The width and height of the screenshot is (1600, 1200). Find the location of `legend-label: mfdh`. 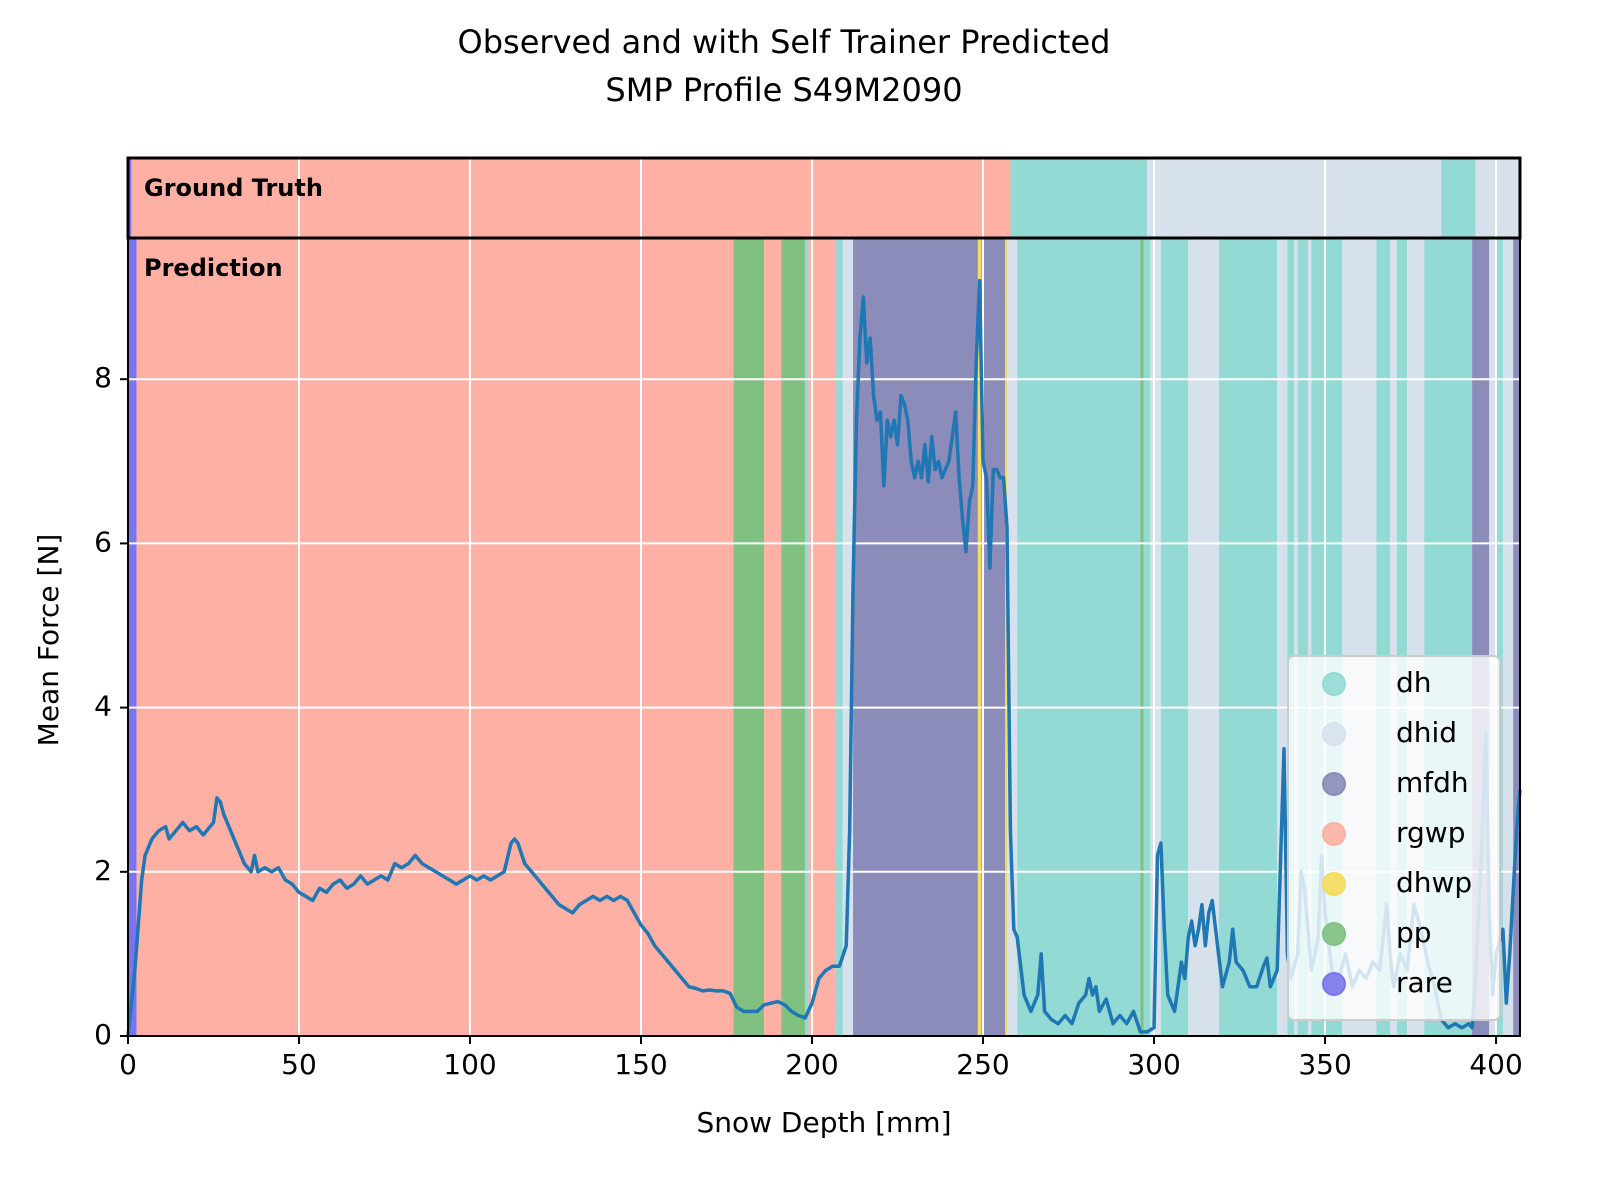

legend-label: mfdh is located at coordinates (1432, 782).